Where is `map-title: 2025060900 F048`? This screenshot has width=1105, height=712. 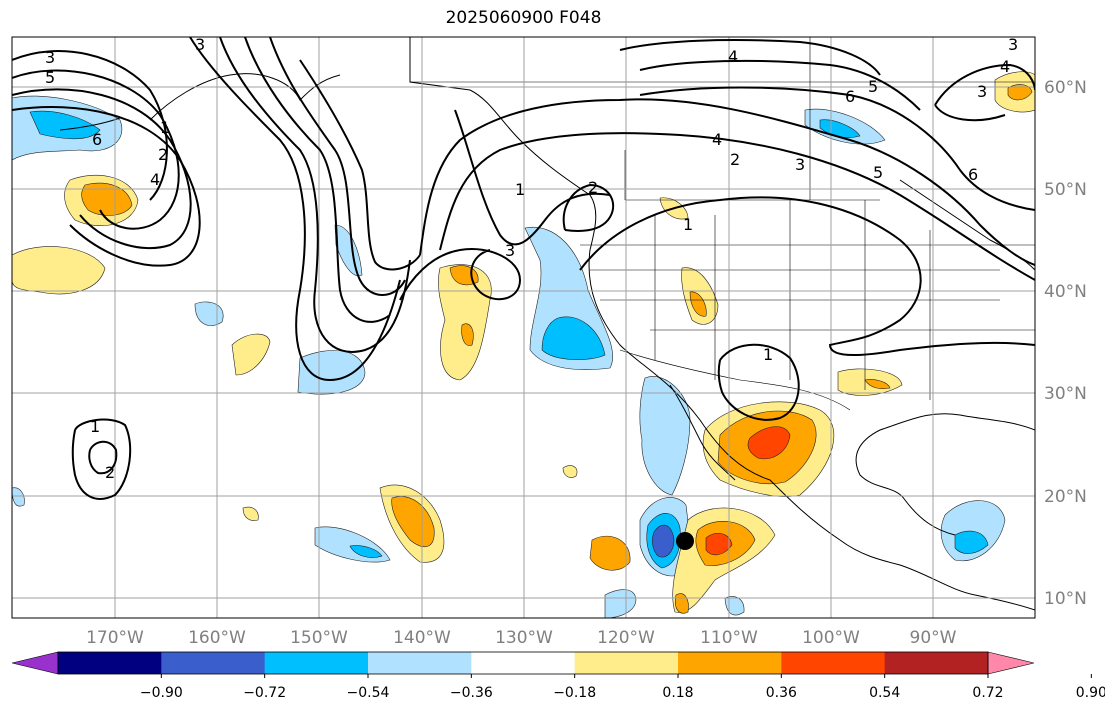
map-title: 2025060900 F048 is located at coordinates (523, 18).